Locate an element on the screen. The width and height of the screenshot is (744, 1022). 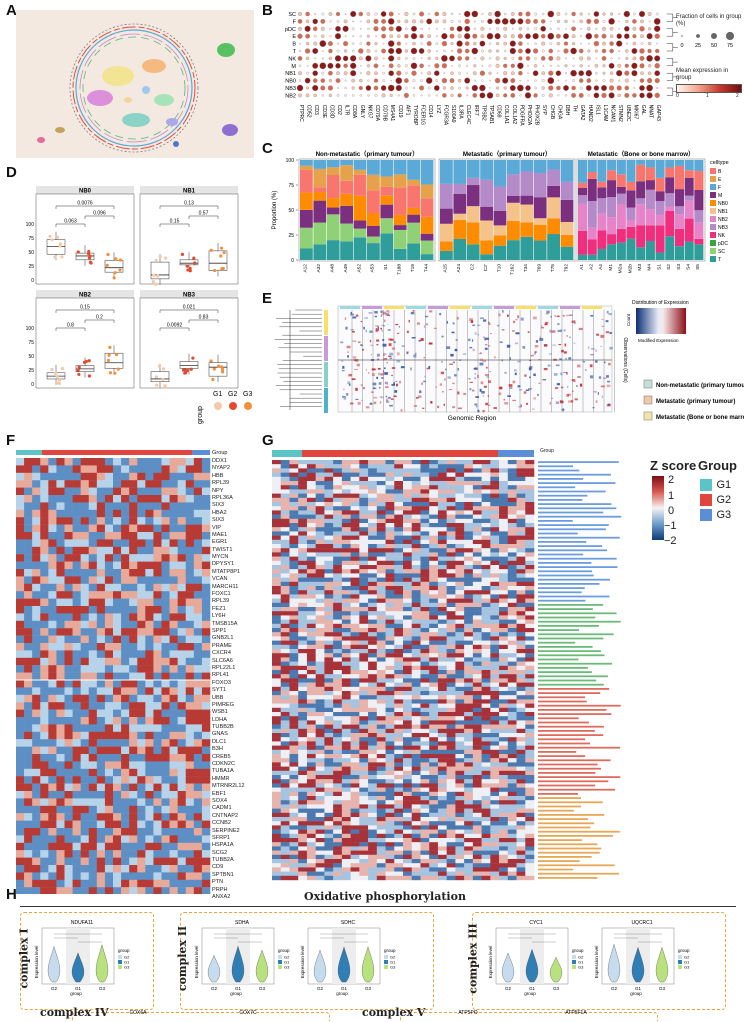
d-facet-title: NB2 is located at coordinates (85, 296).